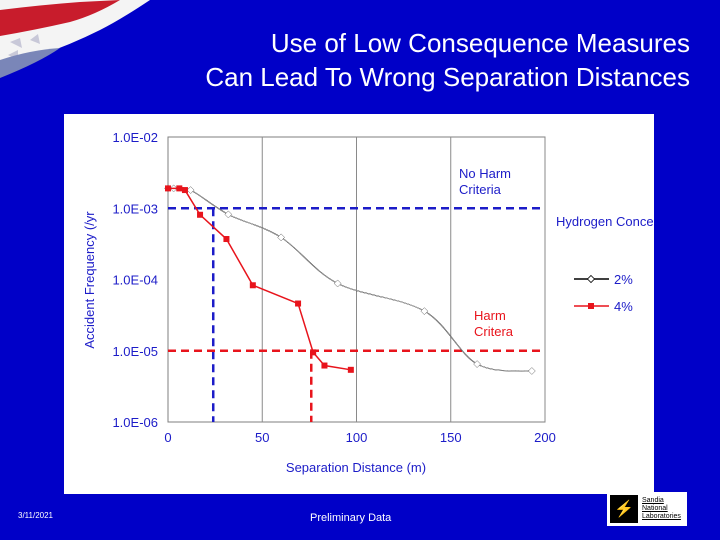 The height and width of the screenshot is (540, 720). Describe the element at coordinates (135, 137) in the screenshot. I see `y-tick-label: 1.0E-02` at that location.